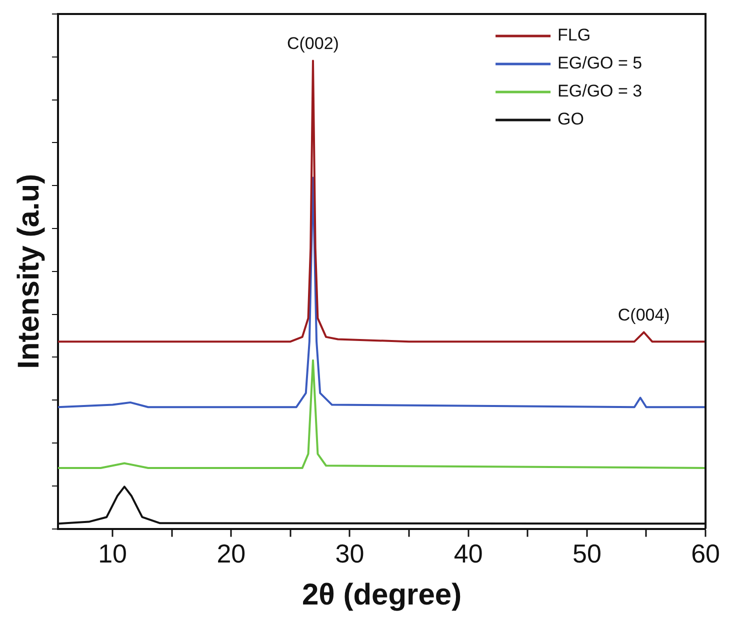 The height and width of the screenshot is (626, 731). Describe the element at coordinates (705, 553) in the screenshot. I see `x-tick-label: 60` at that location.